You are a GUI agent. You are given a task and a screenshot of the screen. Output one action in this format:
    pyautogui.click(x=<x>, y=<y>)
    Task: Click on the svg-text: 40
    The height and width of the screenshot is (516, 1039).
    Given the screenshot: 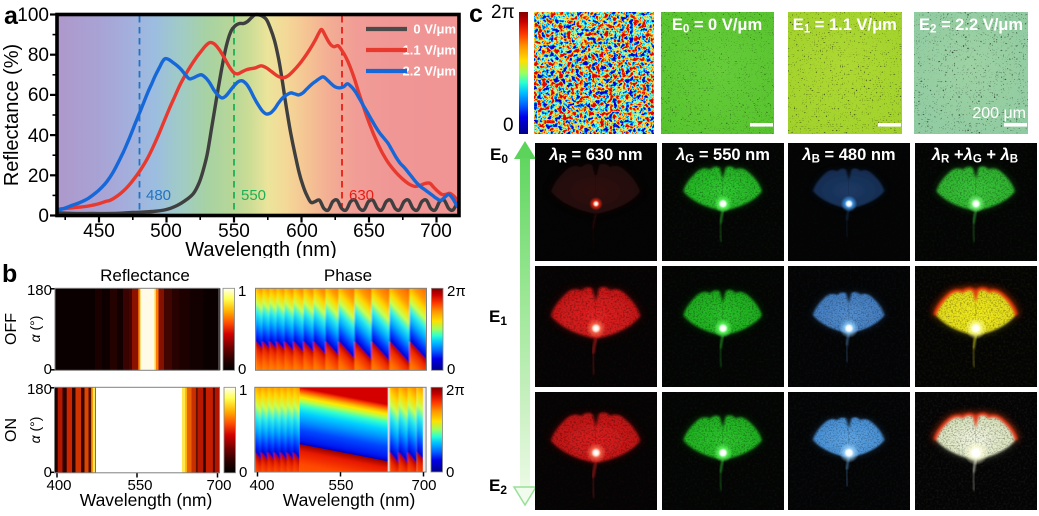 What is the action you would take?
    pyautogui.click(x=38, y=136)
    